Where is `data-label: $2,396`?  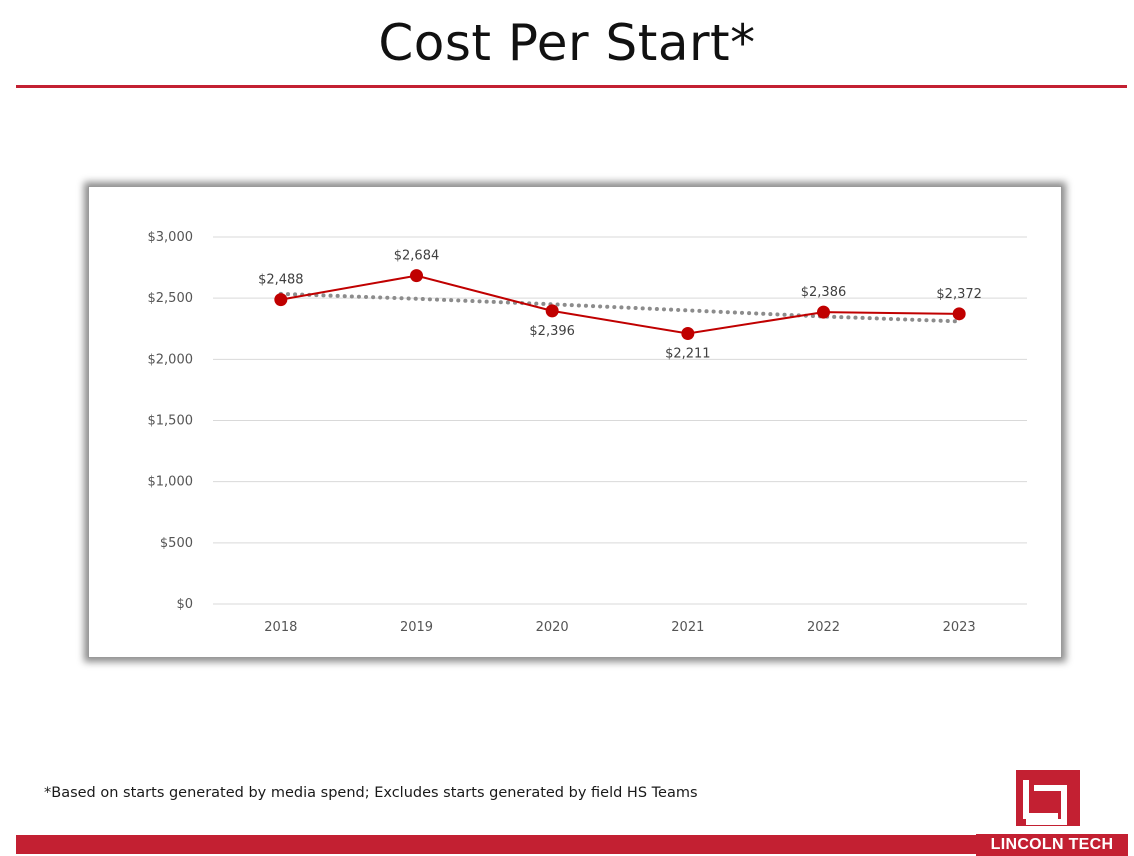 data-label: $2,396 is located at coordinates (552, 331).